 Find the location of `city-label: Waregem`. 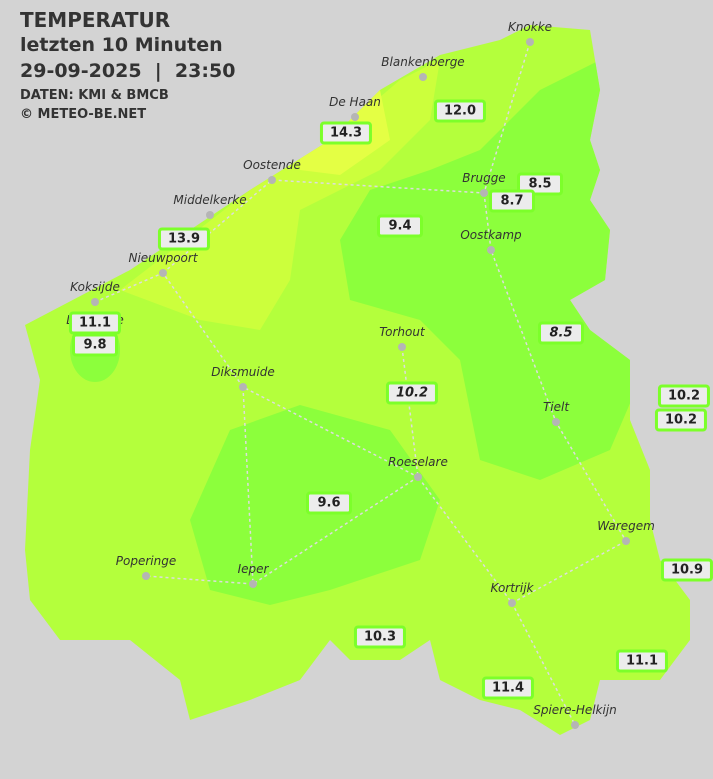

city-label: Waregem is located at coordinates (626, 526).